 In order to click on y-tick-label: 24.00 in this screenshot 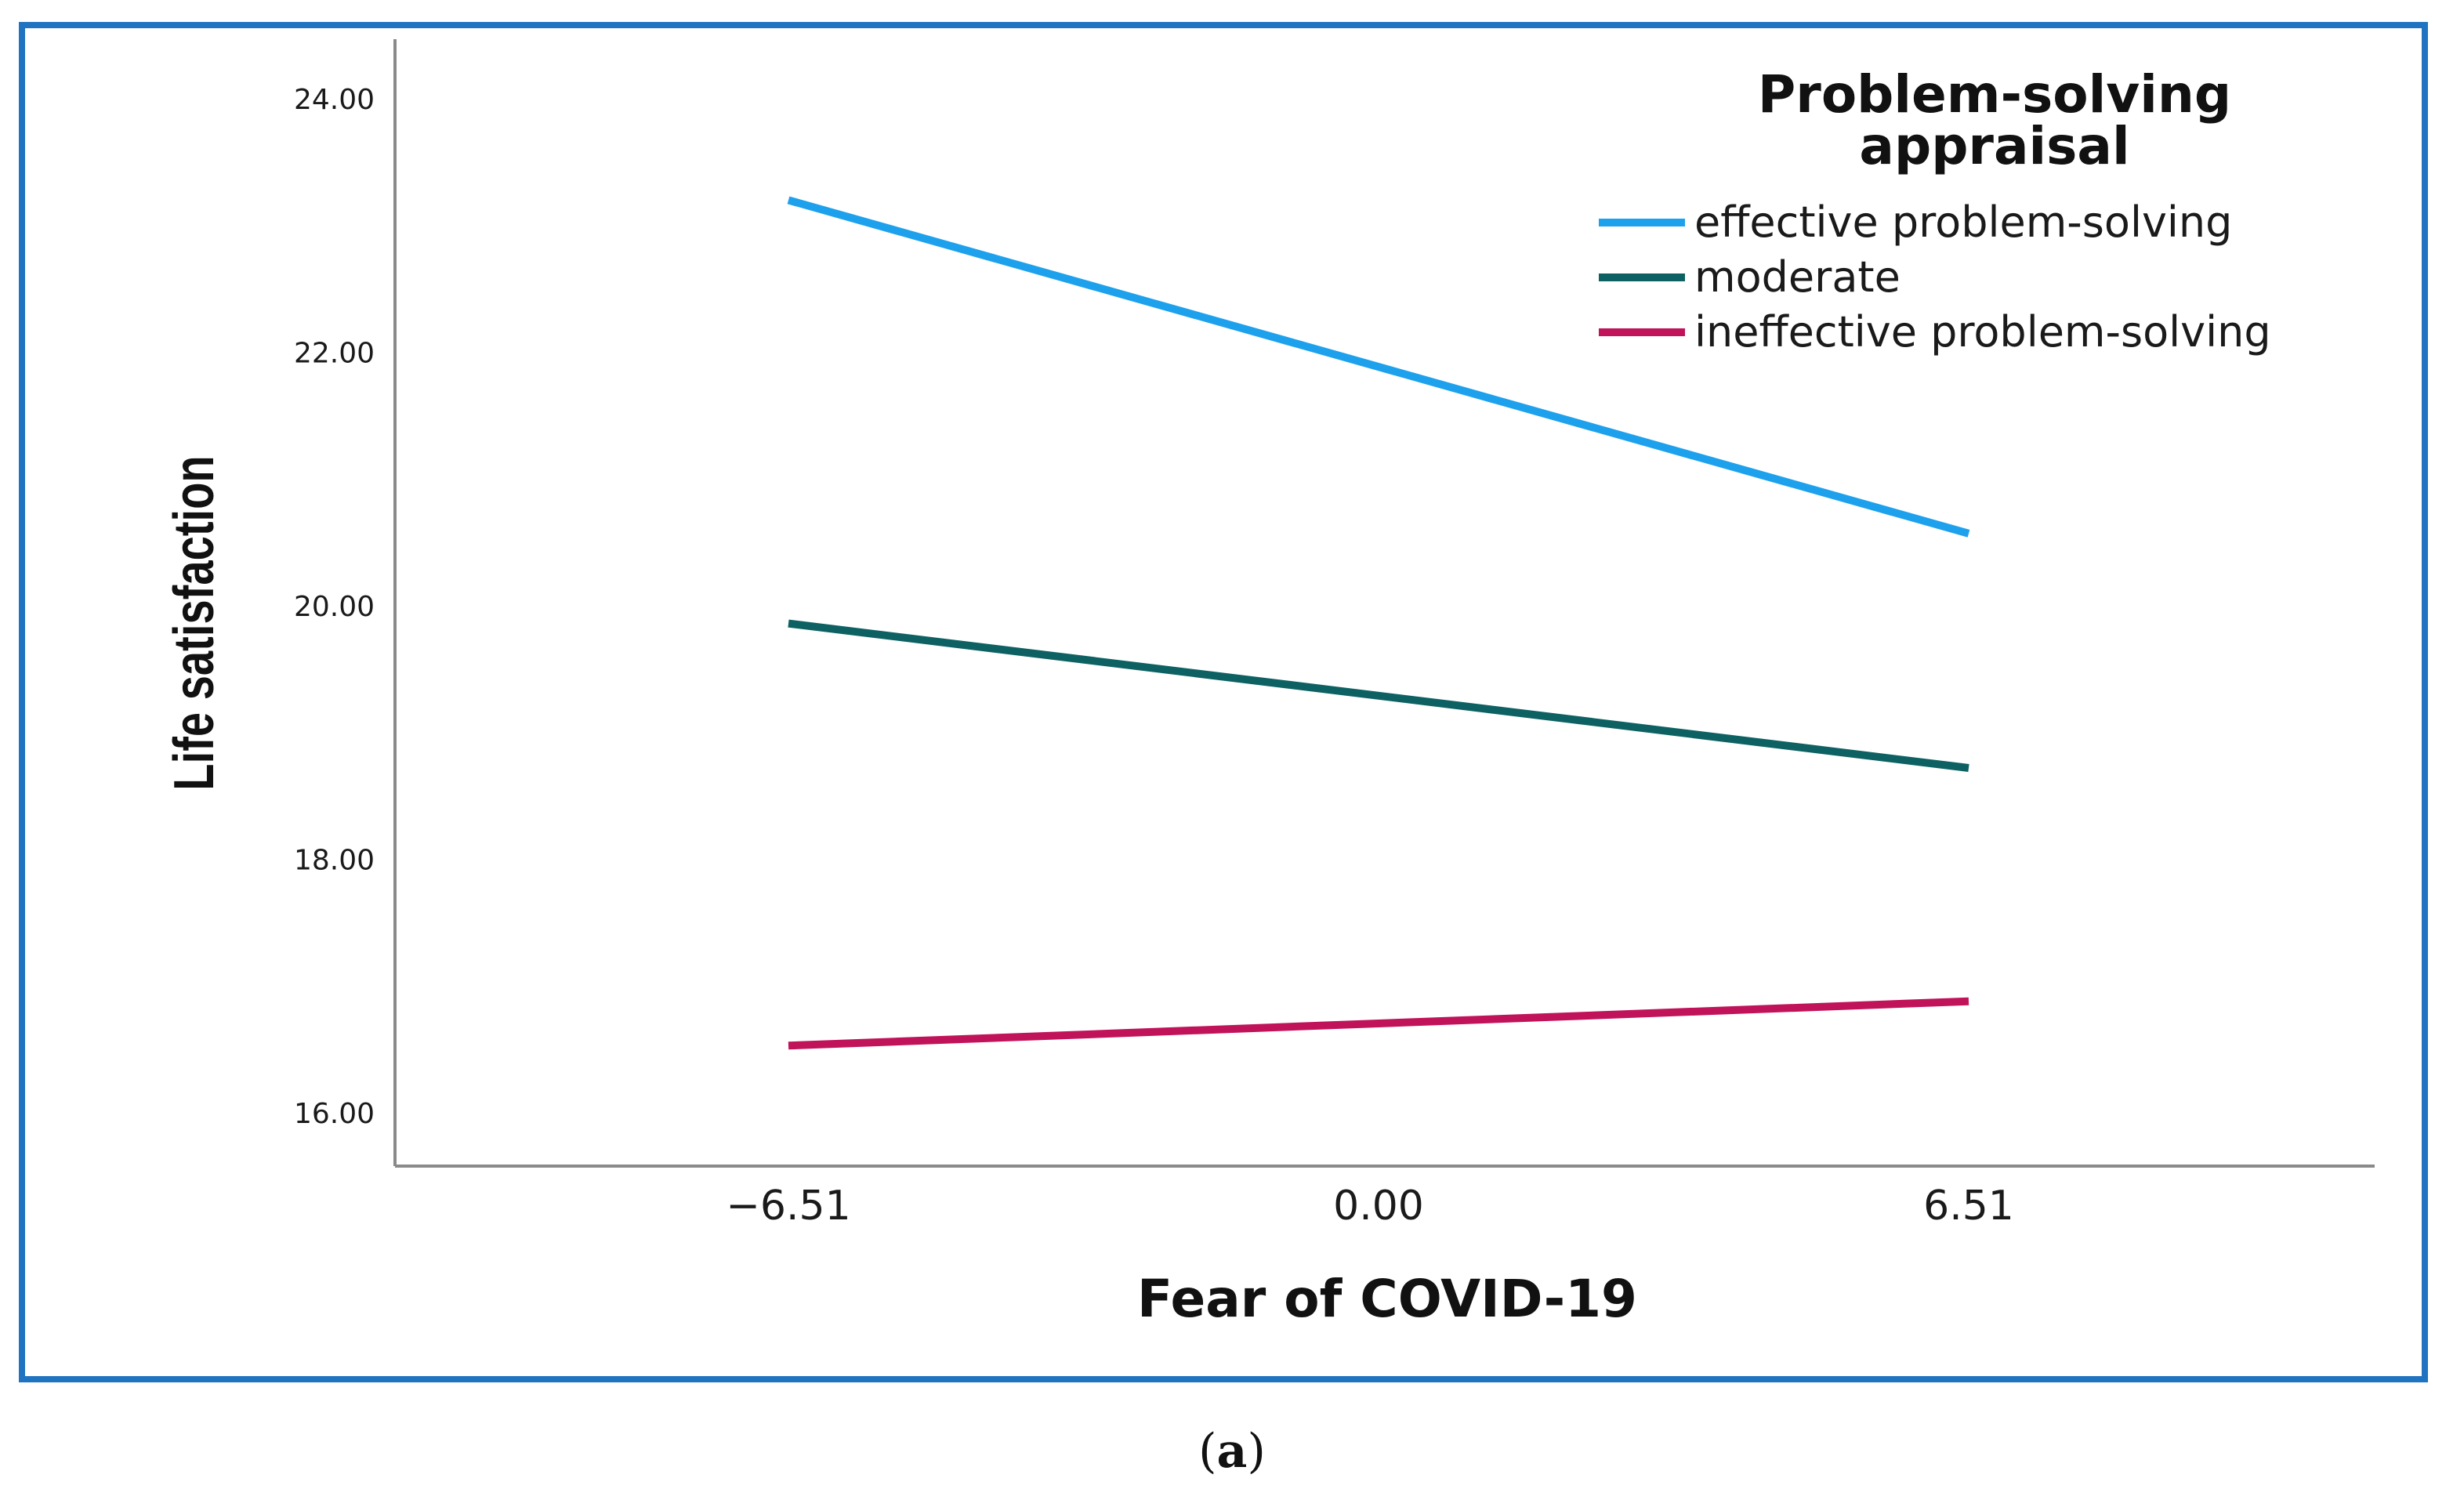, I will do `click(334, 100)`.